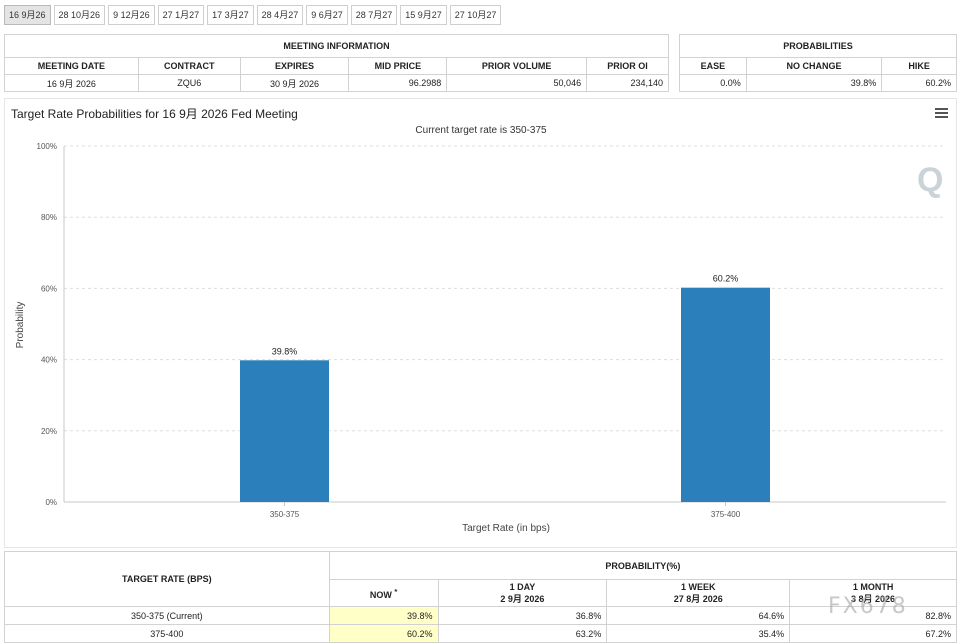 Image resolution: width=959 pixels, height=644 pixels. I want to click on meeting-date-value: 16 9月 2026, so click(71, 83).